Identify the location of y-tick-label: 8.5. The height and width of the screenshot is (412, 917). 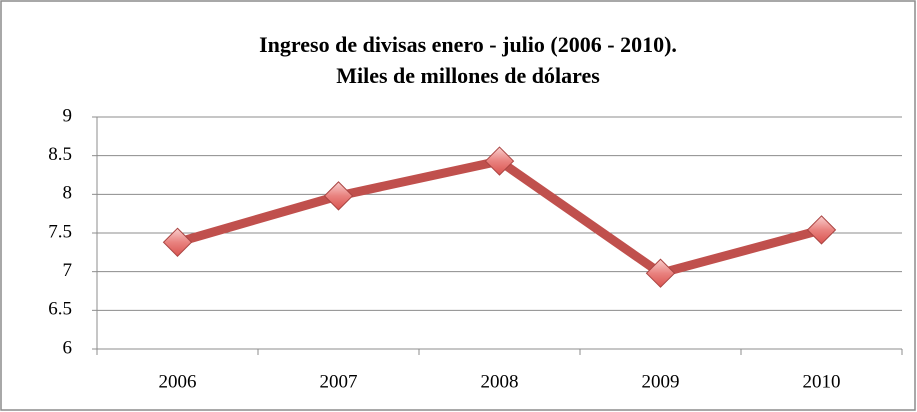
(60, 154).